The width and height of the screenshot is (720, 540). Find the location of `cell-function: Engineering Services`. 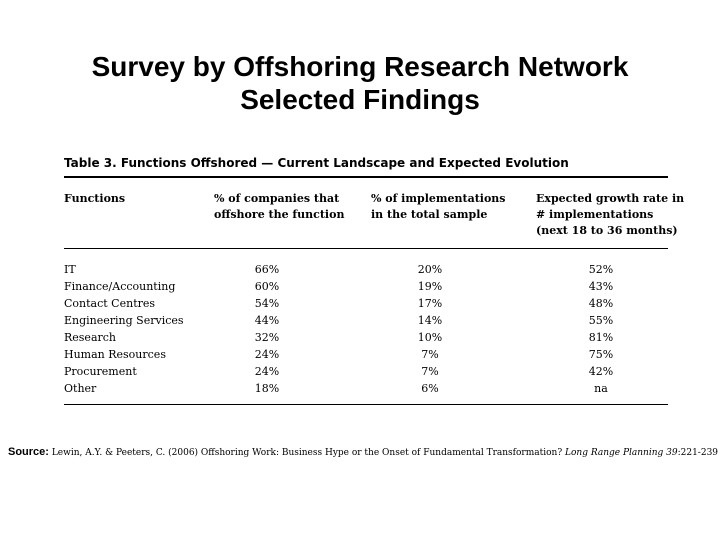

cell-function: Engineering Services is located at coordinates (124, 320).